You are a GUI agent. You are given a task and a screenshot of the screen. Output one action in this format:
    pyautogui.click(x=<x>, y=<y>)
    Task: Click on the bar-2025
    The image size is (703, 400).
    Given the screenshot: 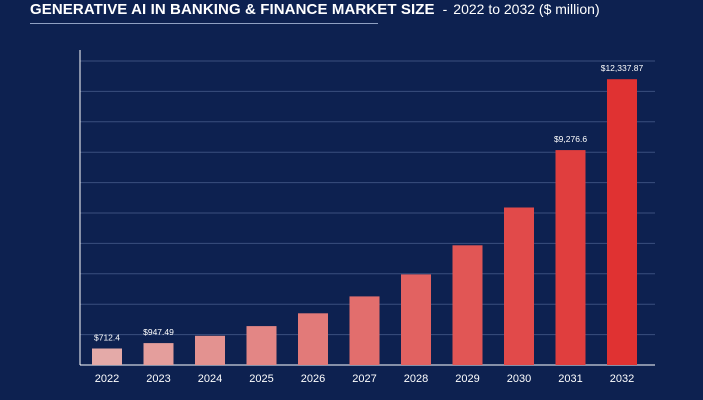 What is the action you would take?
    pyautogui.click(x=261, y=345)
    